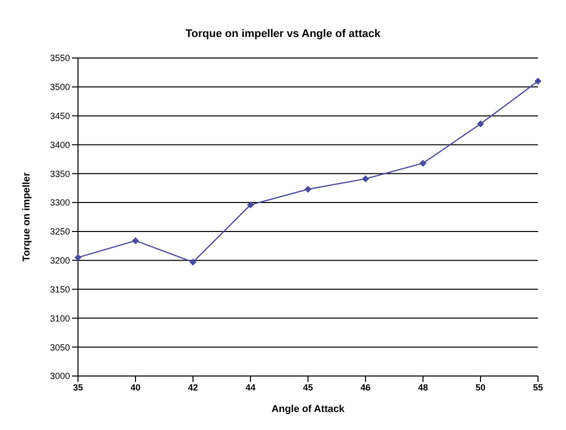 The height and width of the screenshot is (430, 566). What do you see at coordinates (423, 387) in the screenshot?
I see `x-tick-label: 48` at bounding box center [423, 387].